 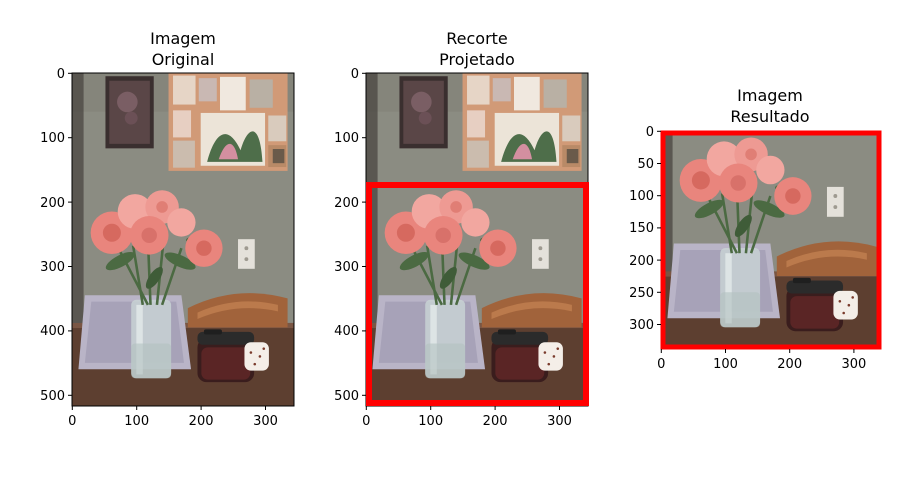 What do you see at coordinates (641, 293) in the screenshot?
I see `y-tick-label: 250` at bounding box center [641, 293].